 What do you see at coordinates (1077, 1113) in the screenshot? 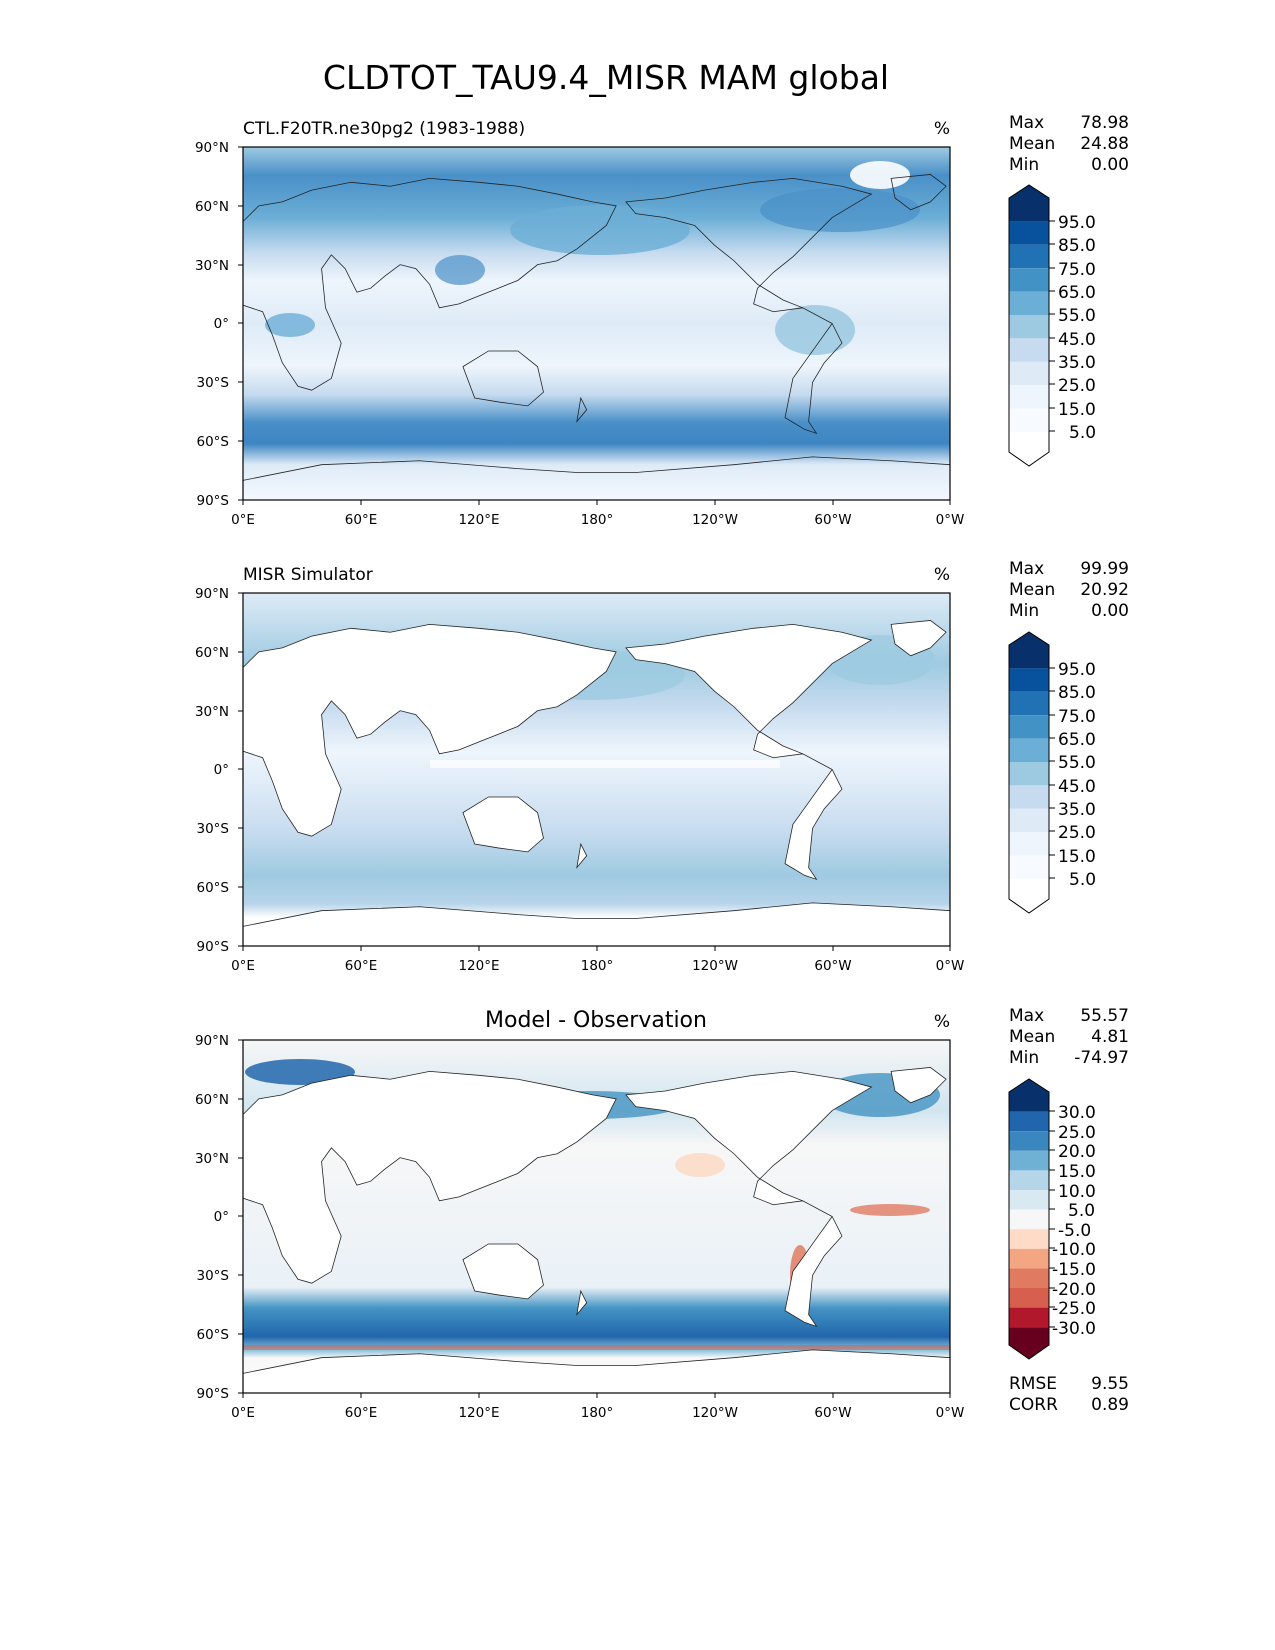
I see `colorbar-label: 30.0` at bounding box center [1077, 1113].